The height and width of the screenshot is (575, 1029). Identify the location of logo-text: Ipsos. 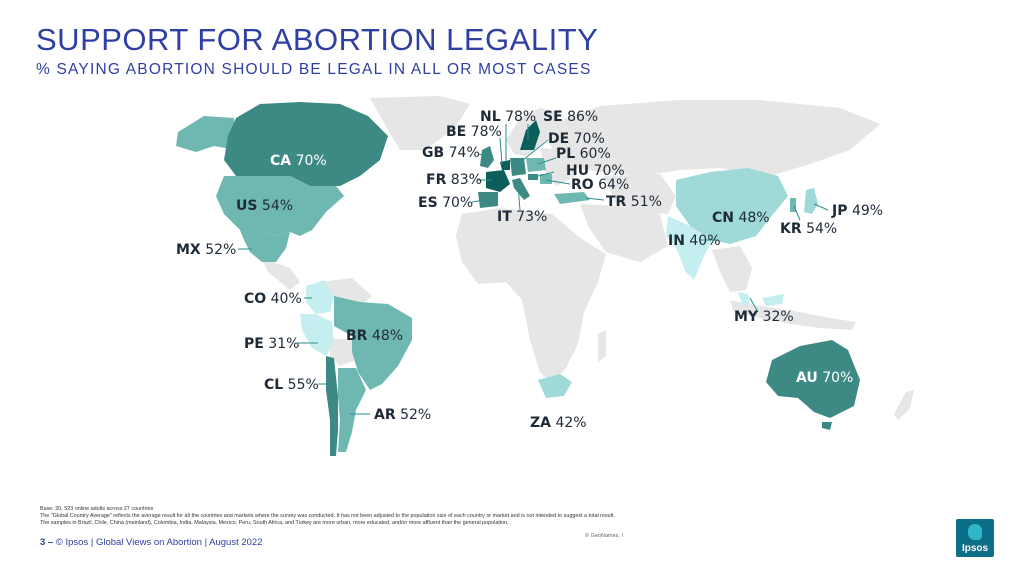
(975, 548).